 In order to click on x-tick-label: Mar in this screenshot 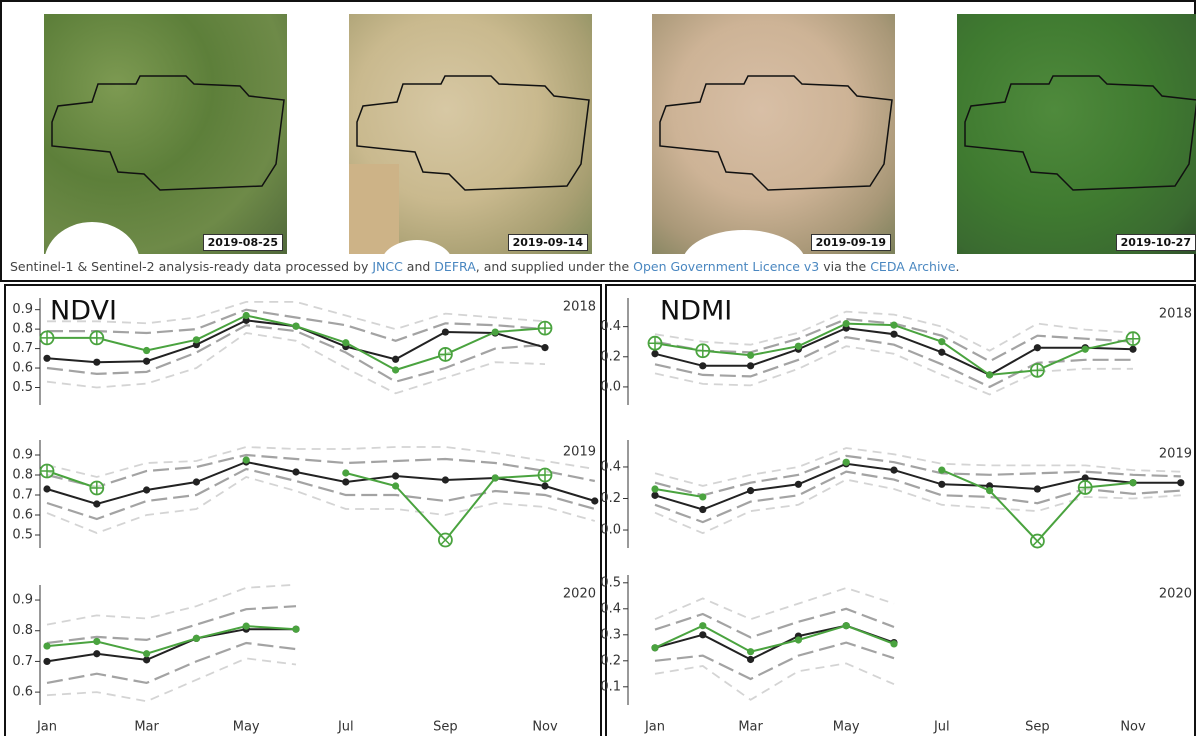, I will do `click(146, 727)`.